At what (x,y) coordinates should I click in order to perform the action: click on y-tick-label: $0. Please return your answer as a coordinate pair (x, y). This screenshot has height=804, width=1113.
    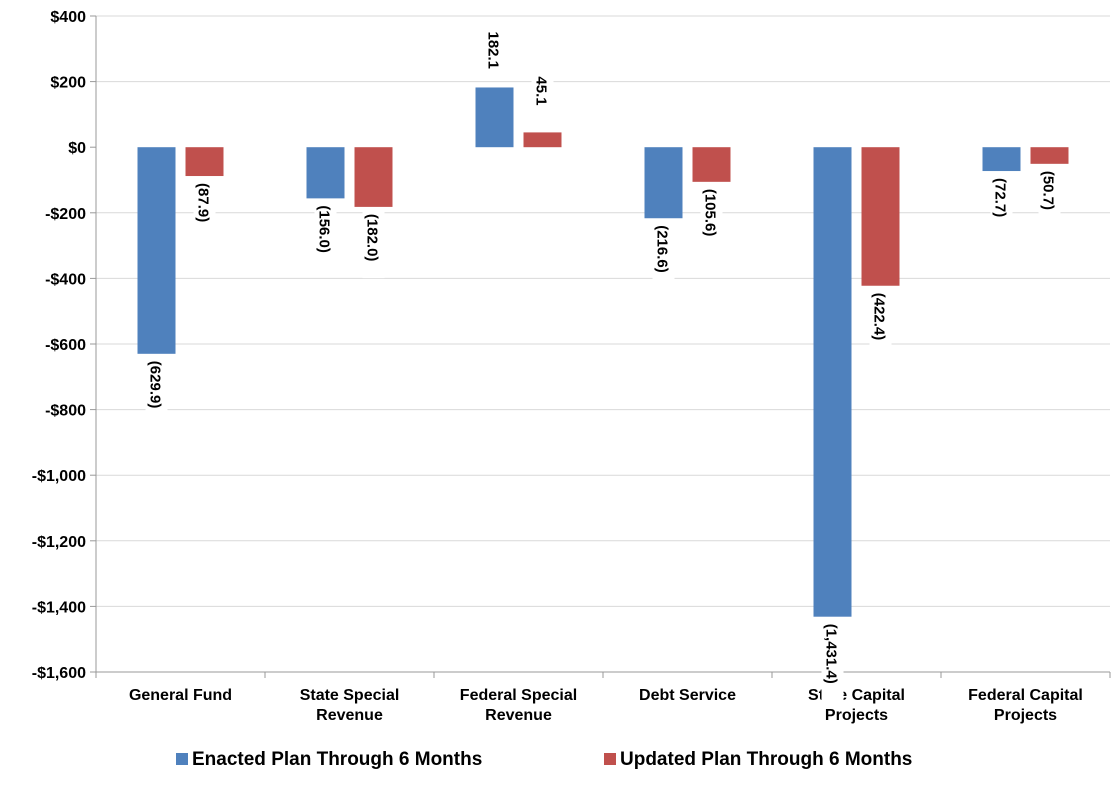
    Looking at the image, I should click on (77, 148).